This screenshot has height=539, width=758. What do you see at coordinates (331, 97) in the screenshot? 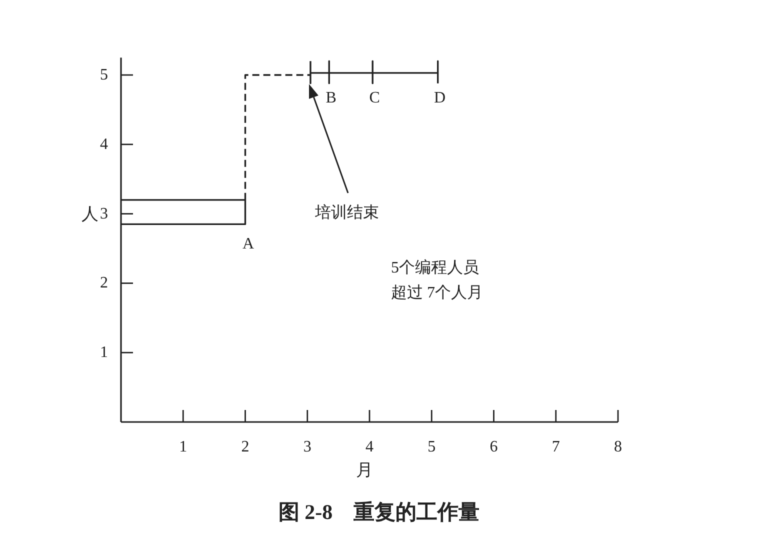
I see `annotation: B` at bounding box center [331, 97].